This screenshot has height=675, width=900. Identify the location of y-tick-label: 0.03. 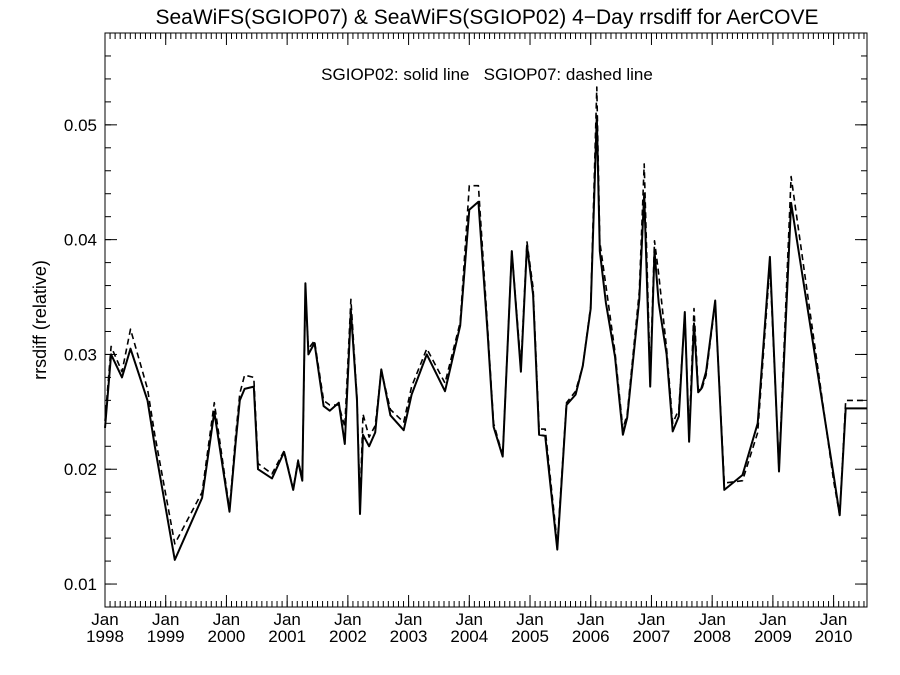
(80, 354).